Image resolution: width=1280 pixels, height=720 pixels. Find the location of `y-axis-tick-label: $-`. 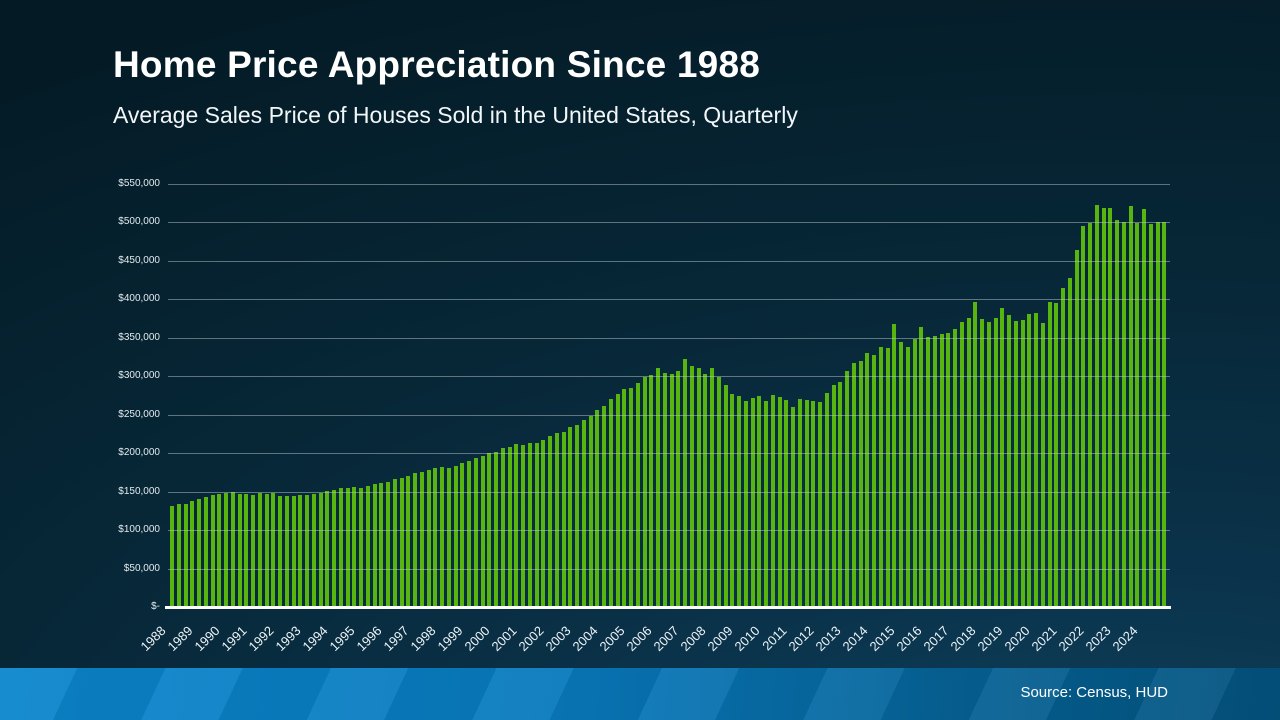

y-axis-tick-label: $- is located at coordinates (155, 606).